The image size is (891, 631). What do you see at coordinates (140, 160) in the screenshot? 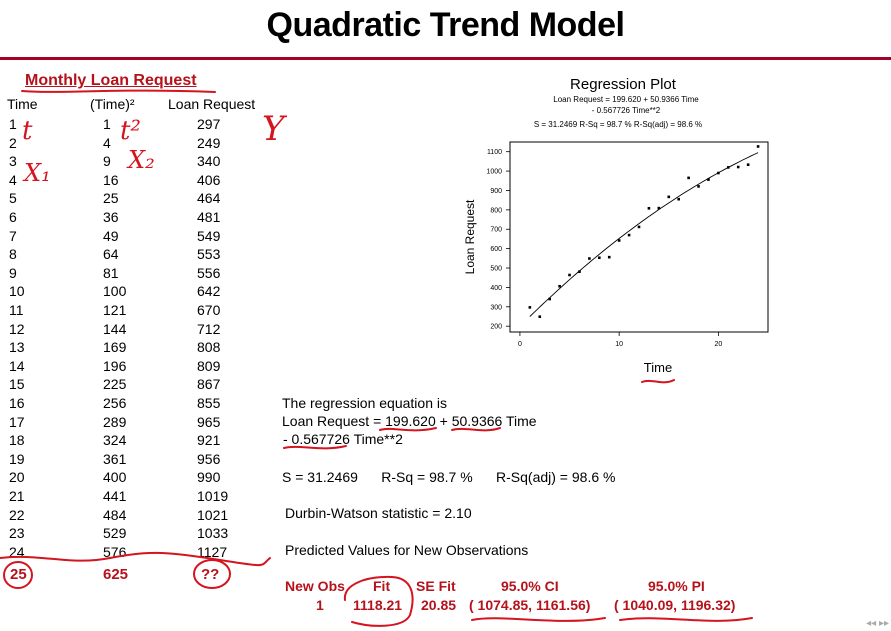
I see `annotation-x2: X₂` at bounding box center [140, 160].